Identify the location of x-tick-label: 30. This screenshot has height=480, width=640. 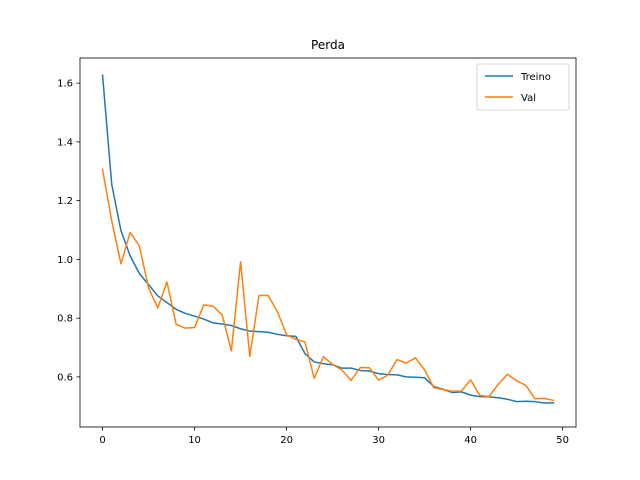
(378, 440).